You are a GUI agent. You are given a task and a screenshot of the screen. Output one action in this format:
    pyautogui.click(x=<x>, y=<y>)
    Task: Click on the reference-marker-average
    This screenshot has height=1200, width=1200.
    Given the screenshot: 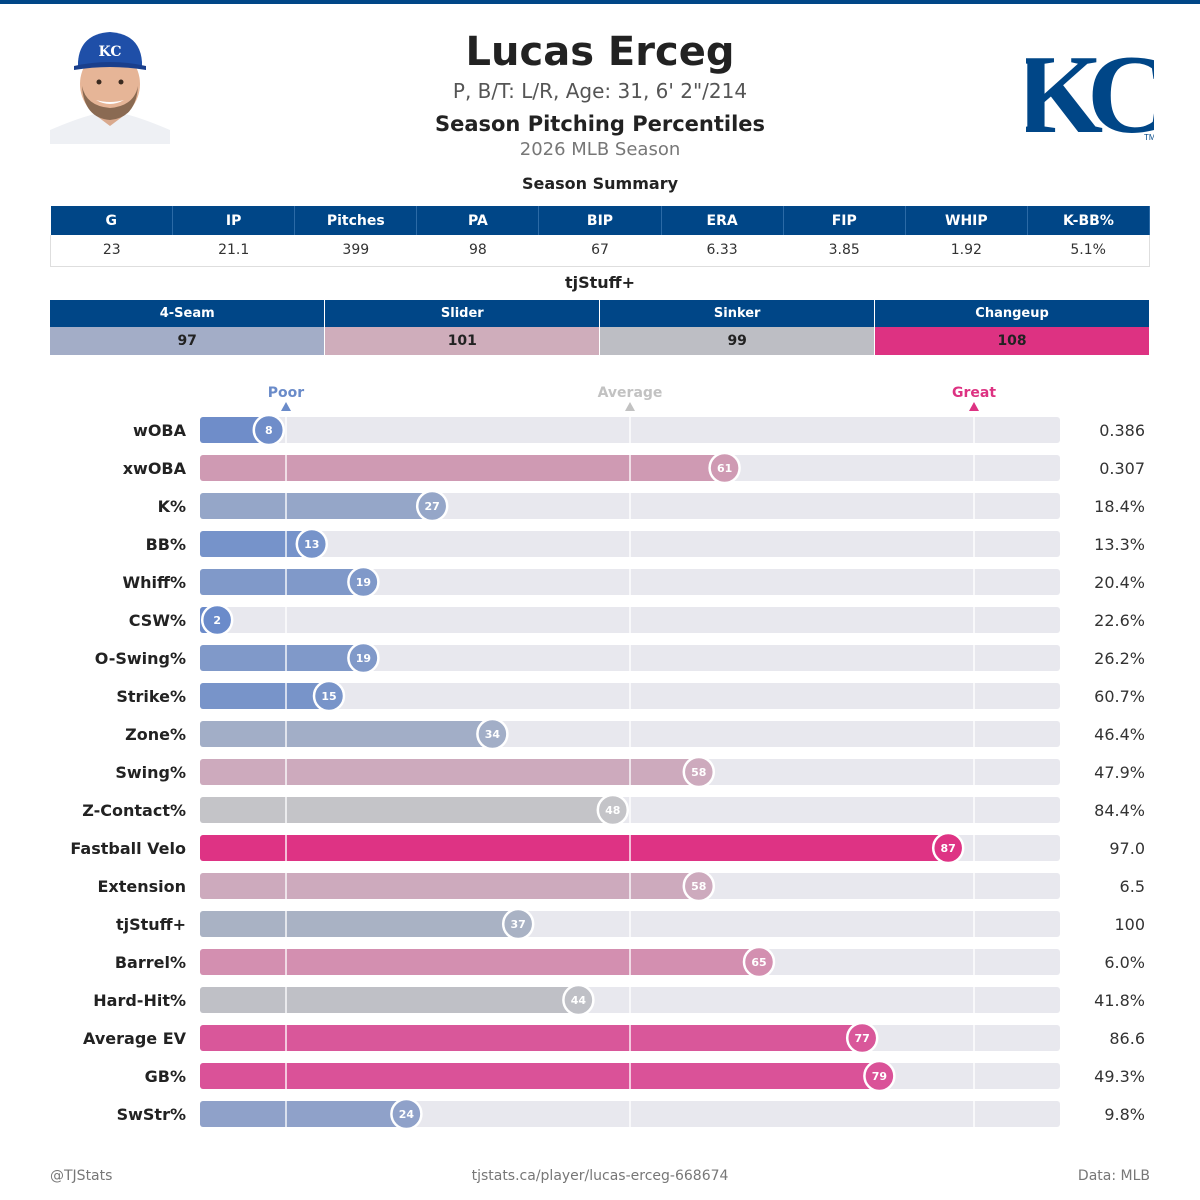 What is the action you would take?
    pyautogui.click(x=630, y=406)
    